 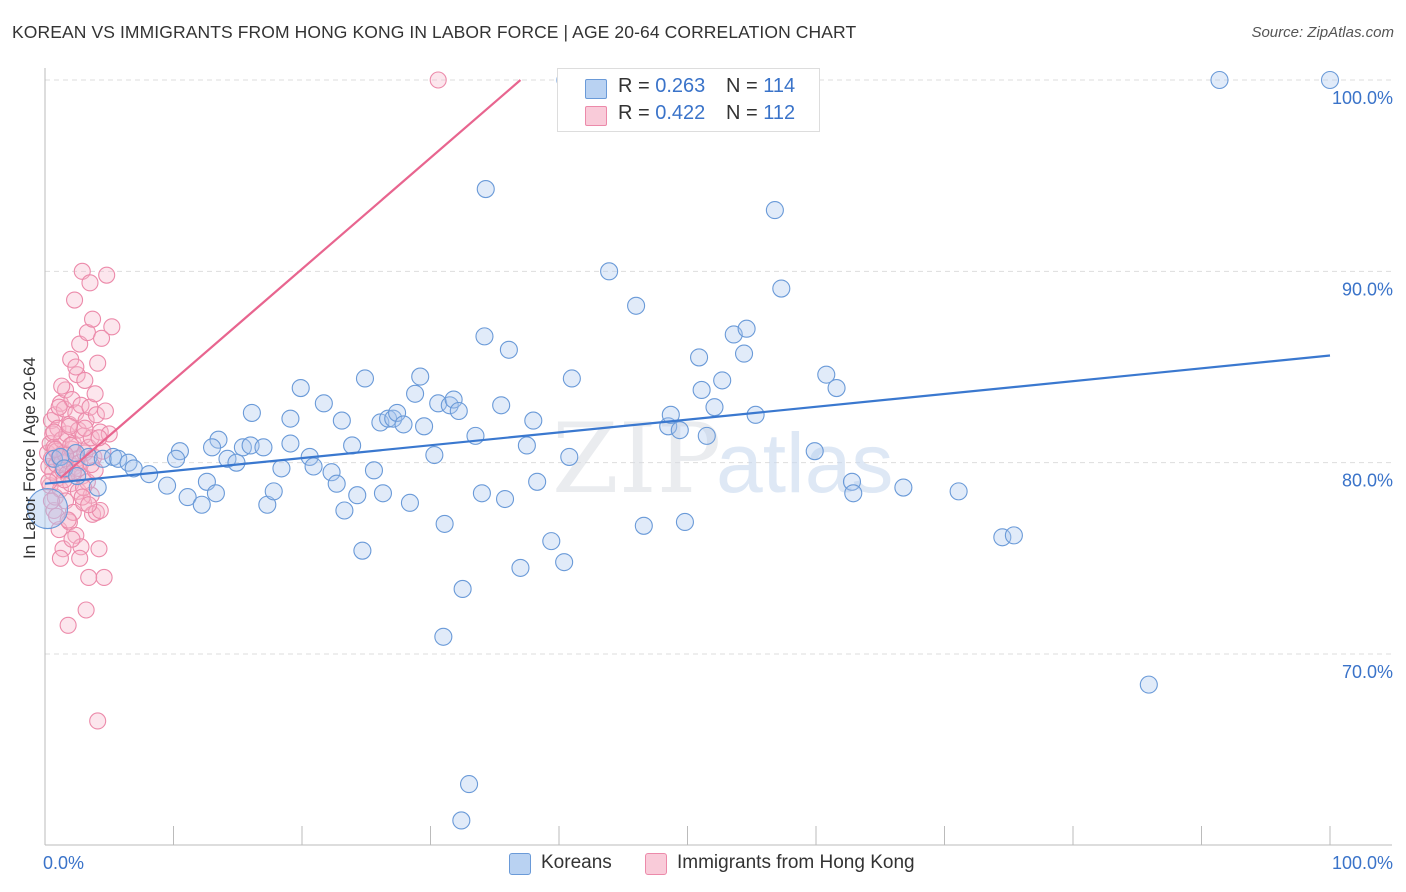 What do you see at coordinates (1322, 32) in the screenshot?
I see `source-label: Source: ZipAtlas.com` at bounding box center [1322, 32].